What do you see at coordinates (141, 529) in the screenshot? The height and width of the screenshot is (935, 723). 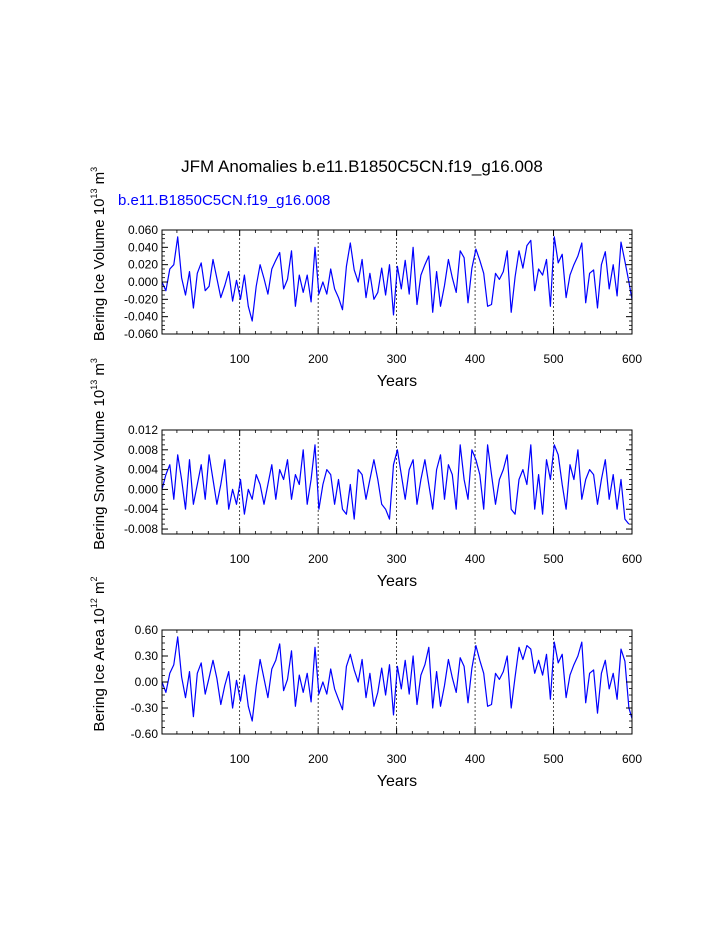 I see `y-tick-label: -0.008` at bounding box center [141, 529].